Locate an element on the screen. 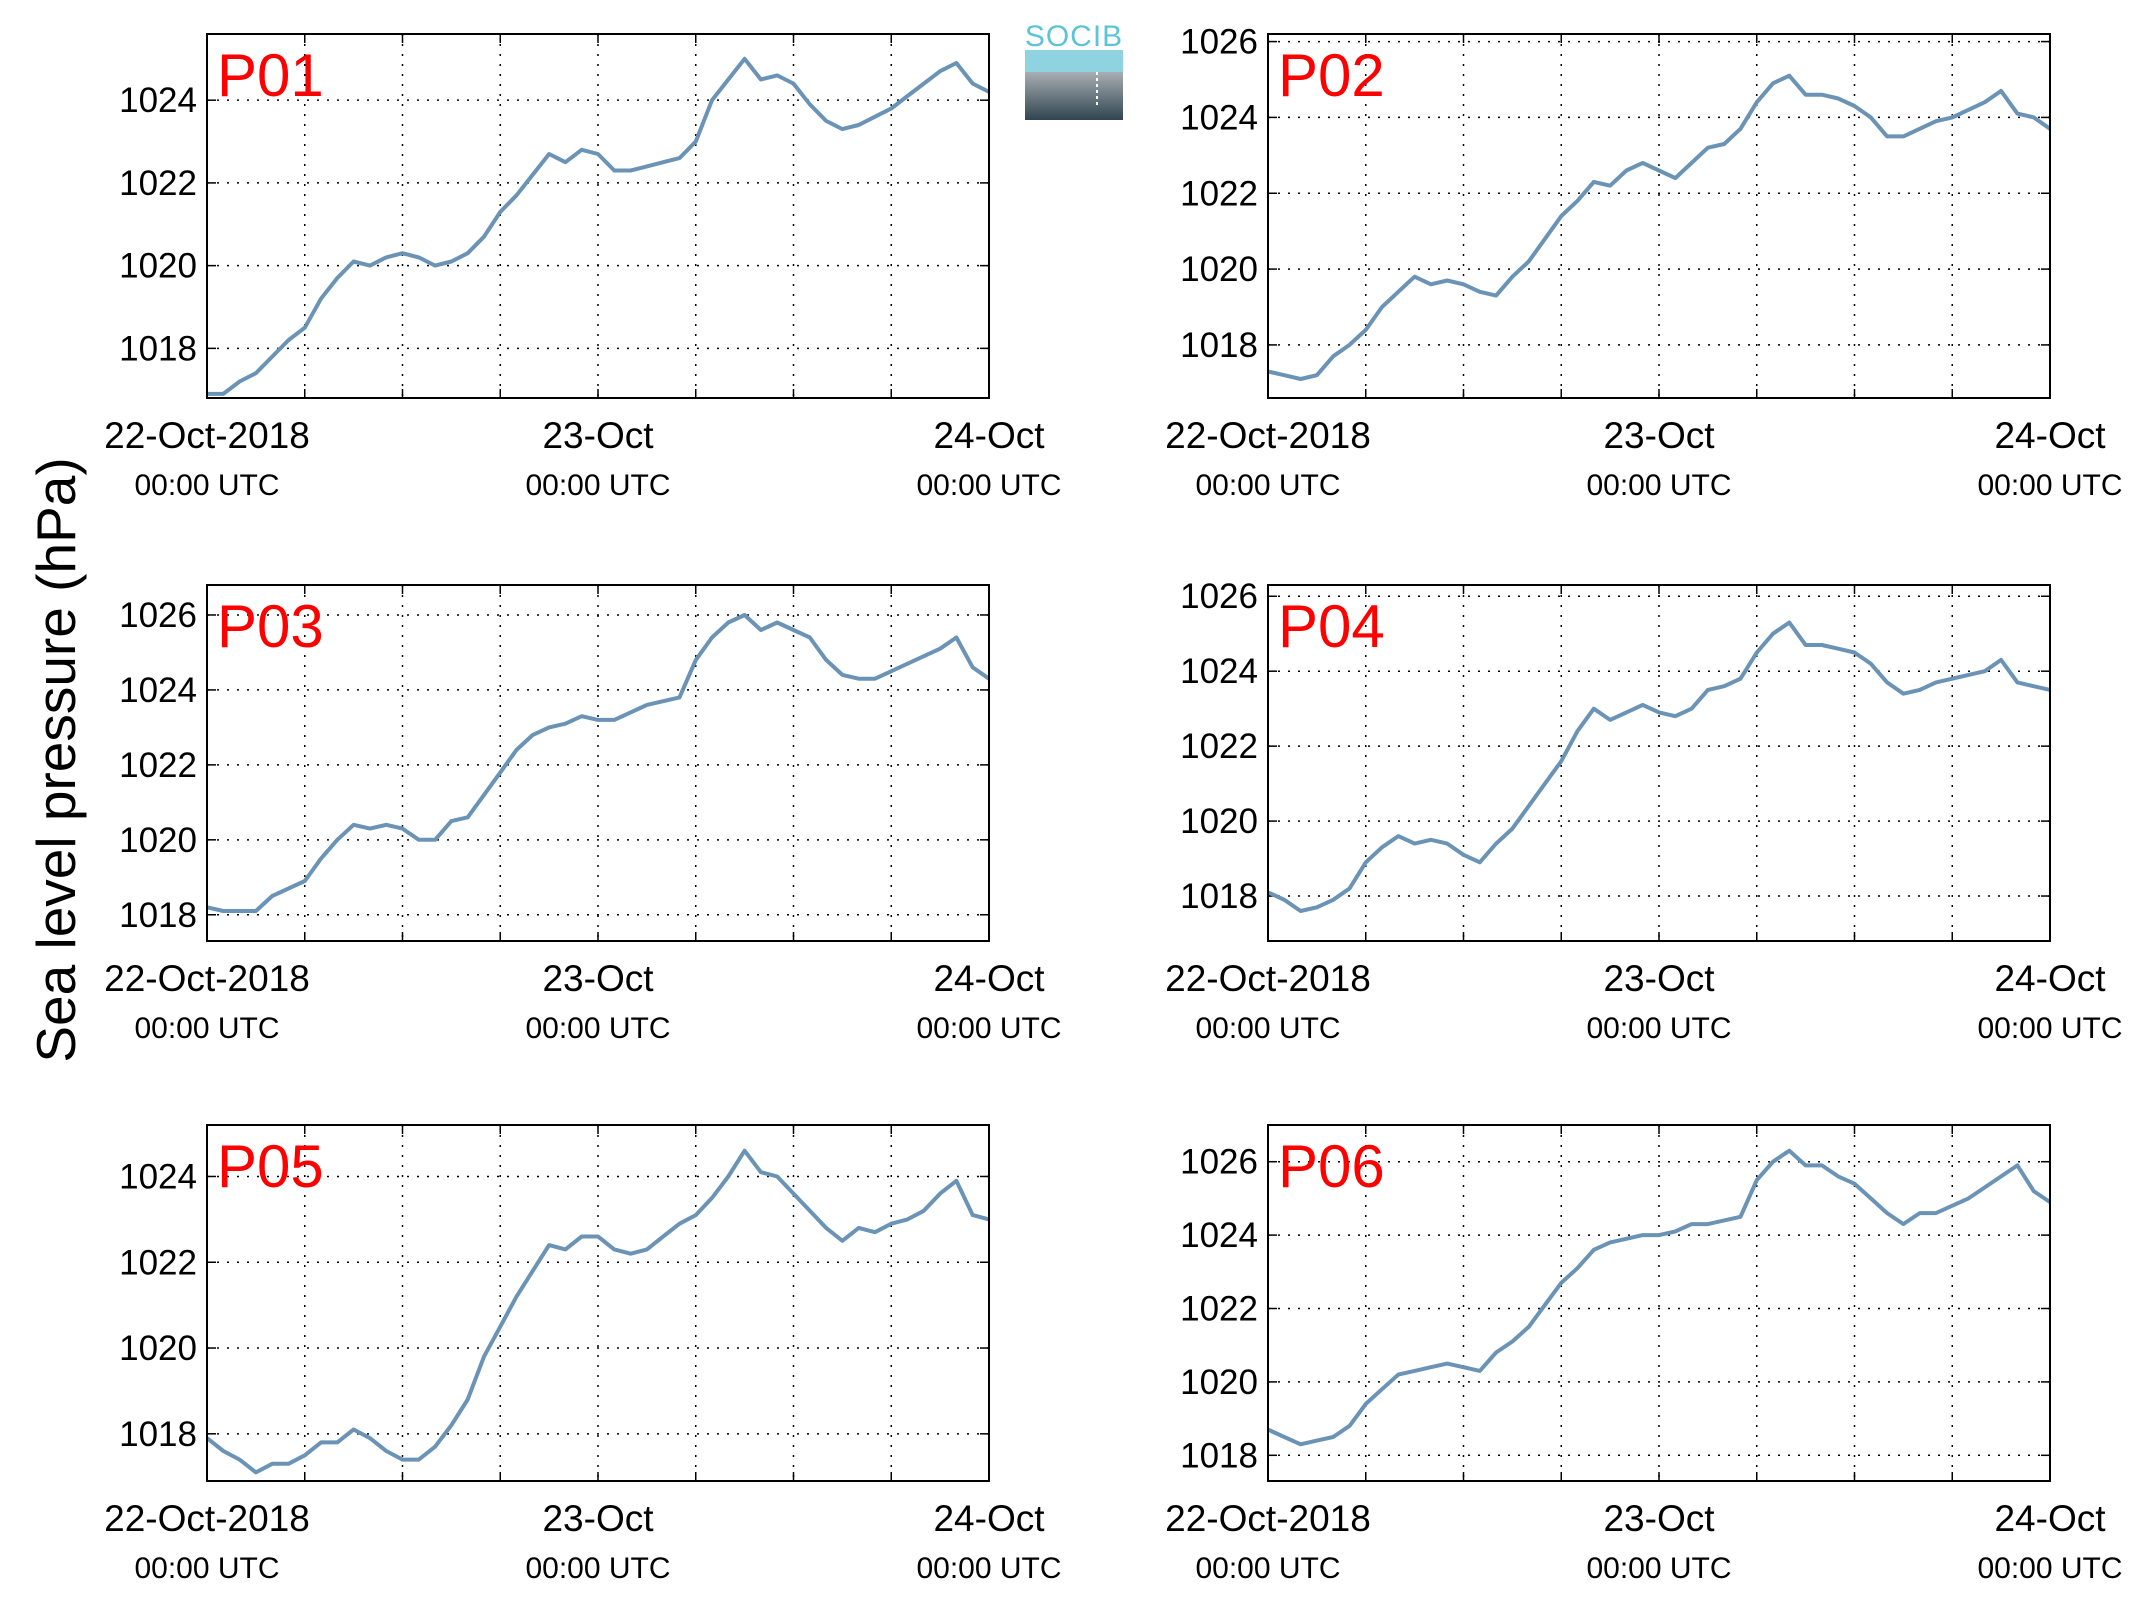 The height and width of the screenshot is (1608, 2138). logo-text: SOCIB is located at coordinates (1074, 36).